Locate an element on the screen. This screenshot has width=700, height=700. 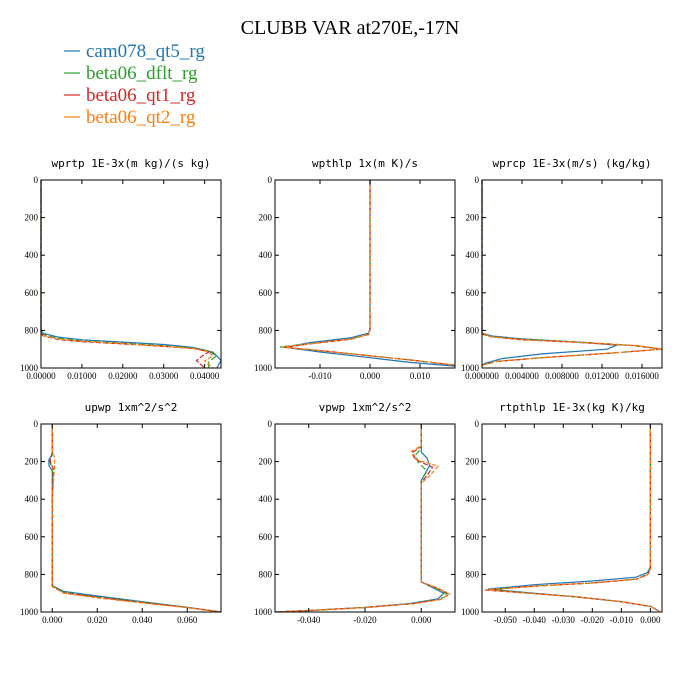
x-tick-label: 0.004000 is located at coordinates (522, 376).